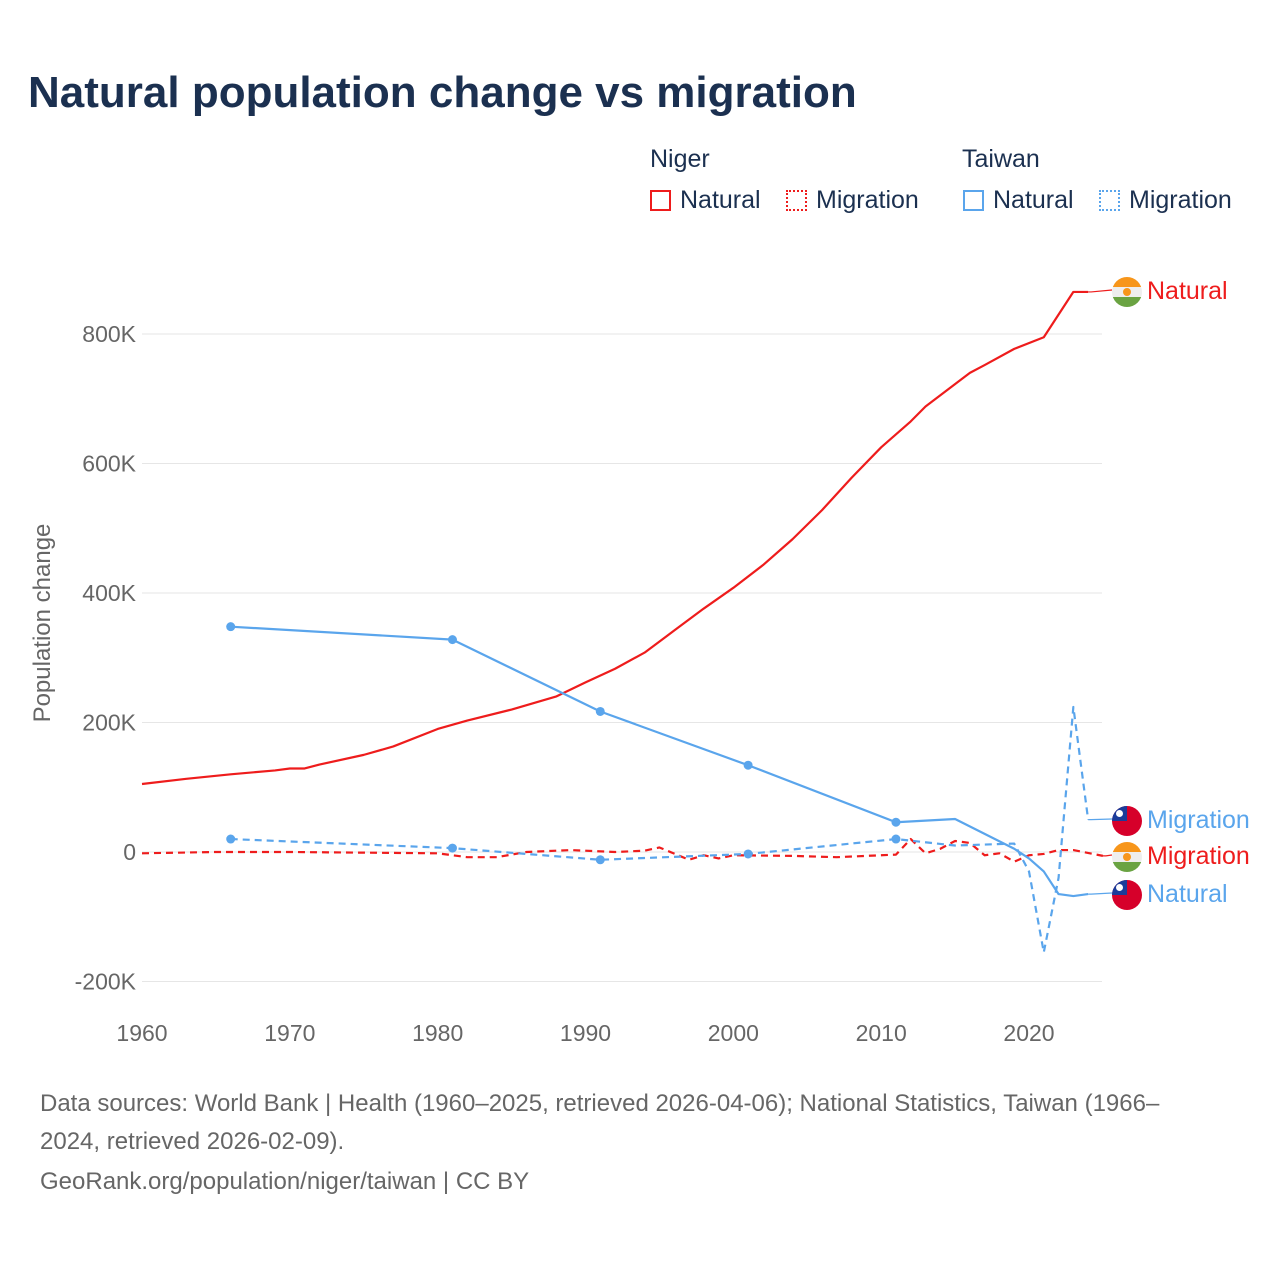 This screenshot has width=1280, height=1280. Describe the element at coordinates (1109, 200) in the screenshot. I see `legend-swatch-taiwan-migration` at that location.